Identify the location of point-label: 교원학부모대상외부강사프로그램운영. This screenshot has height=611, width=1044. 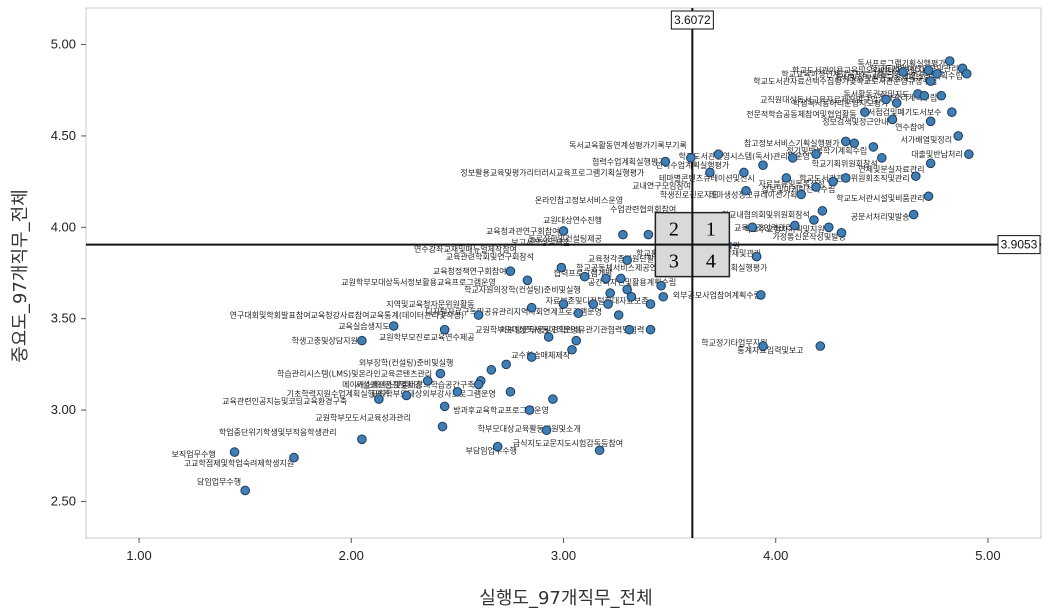
(433, 394).